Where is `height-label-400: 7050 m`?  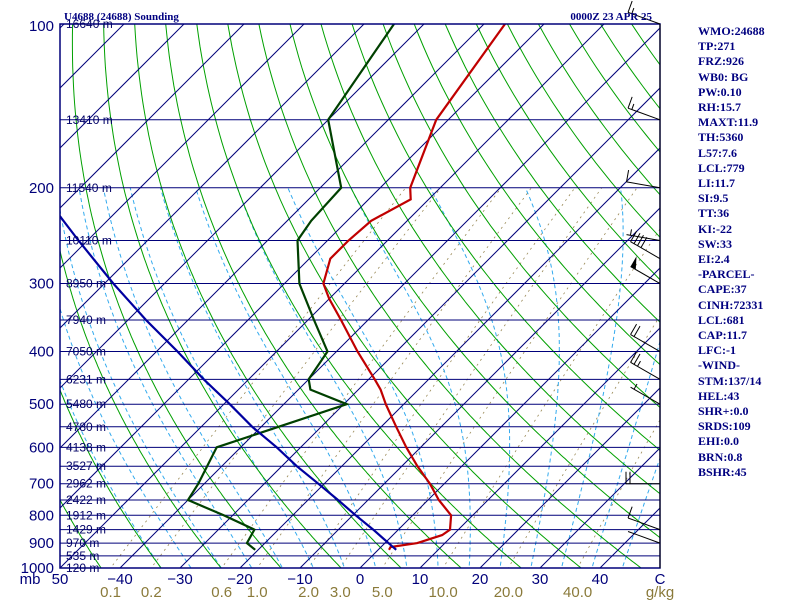
height-label-400: 7050 m is located at coordinates (86, 352).